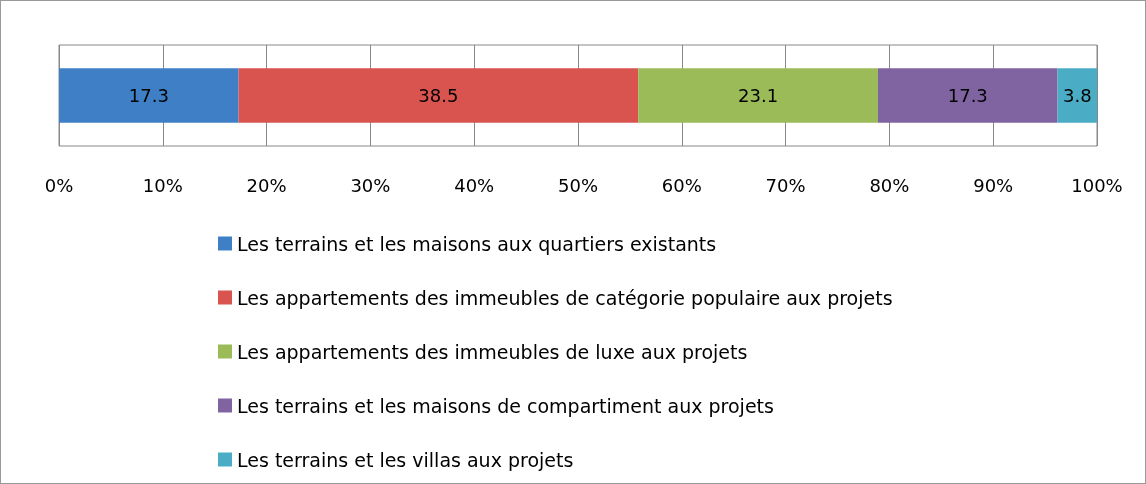 This screenshot has width=1146, height=484. What do you see at coordinates (505, 405) in the screenshot?
I see `legend-label: Les terrains et les maisons de compartiment aux projets` at bounding box center [505, 405].